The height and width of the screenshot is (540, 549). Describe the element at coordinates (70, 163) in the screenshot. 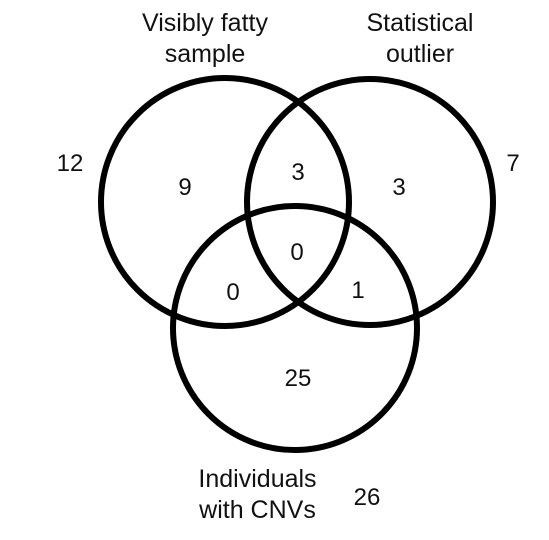

I see `total-visibly-fatty-sample: 12` at that location.